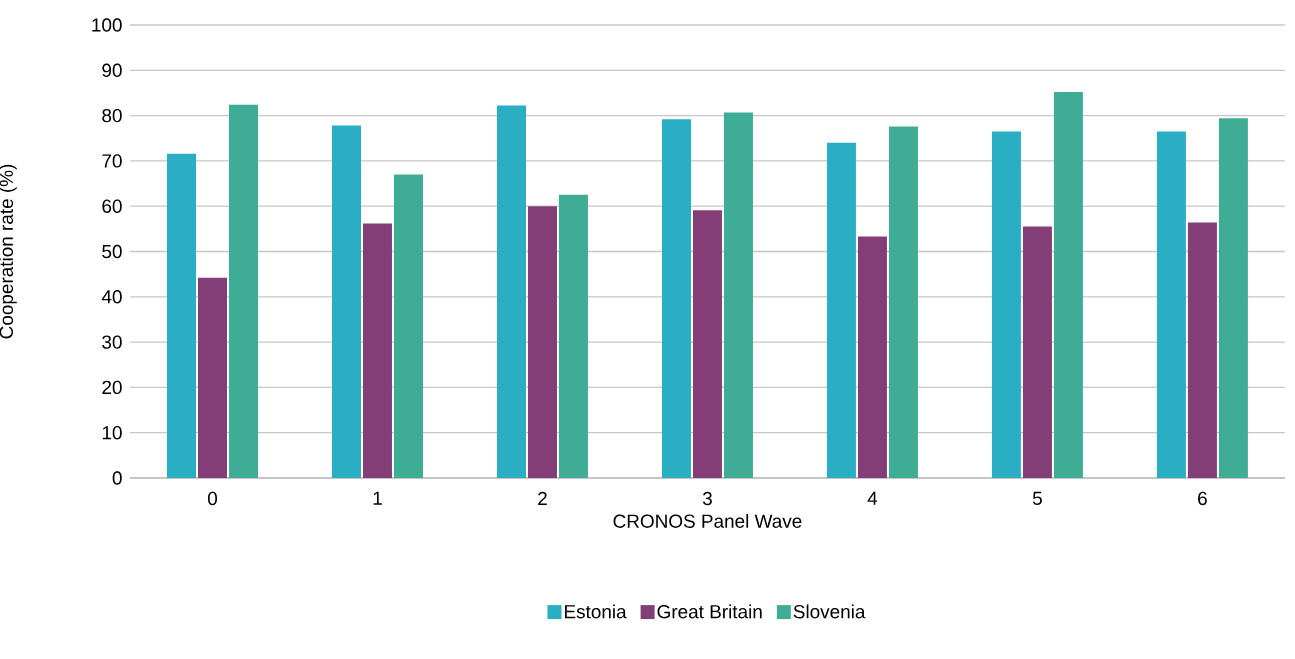 This screenshot has width=1295, height=659. What do you see at coordinates (542, 498) in the screenshot?
I see `x-tick-label: 2` at bounding box center [542, 498].